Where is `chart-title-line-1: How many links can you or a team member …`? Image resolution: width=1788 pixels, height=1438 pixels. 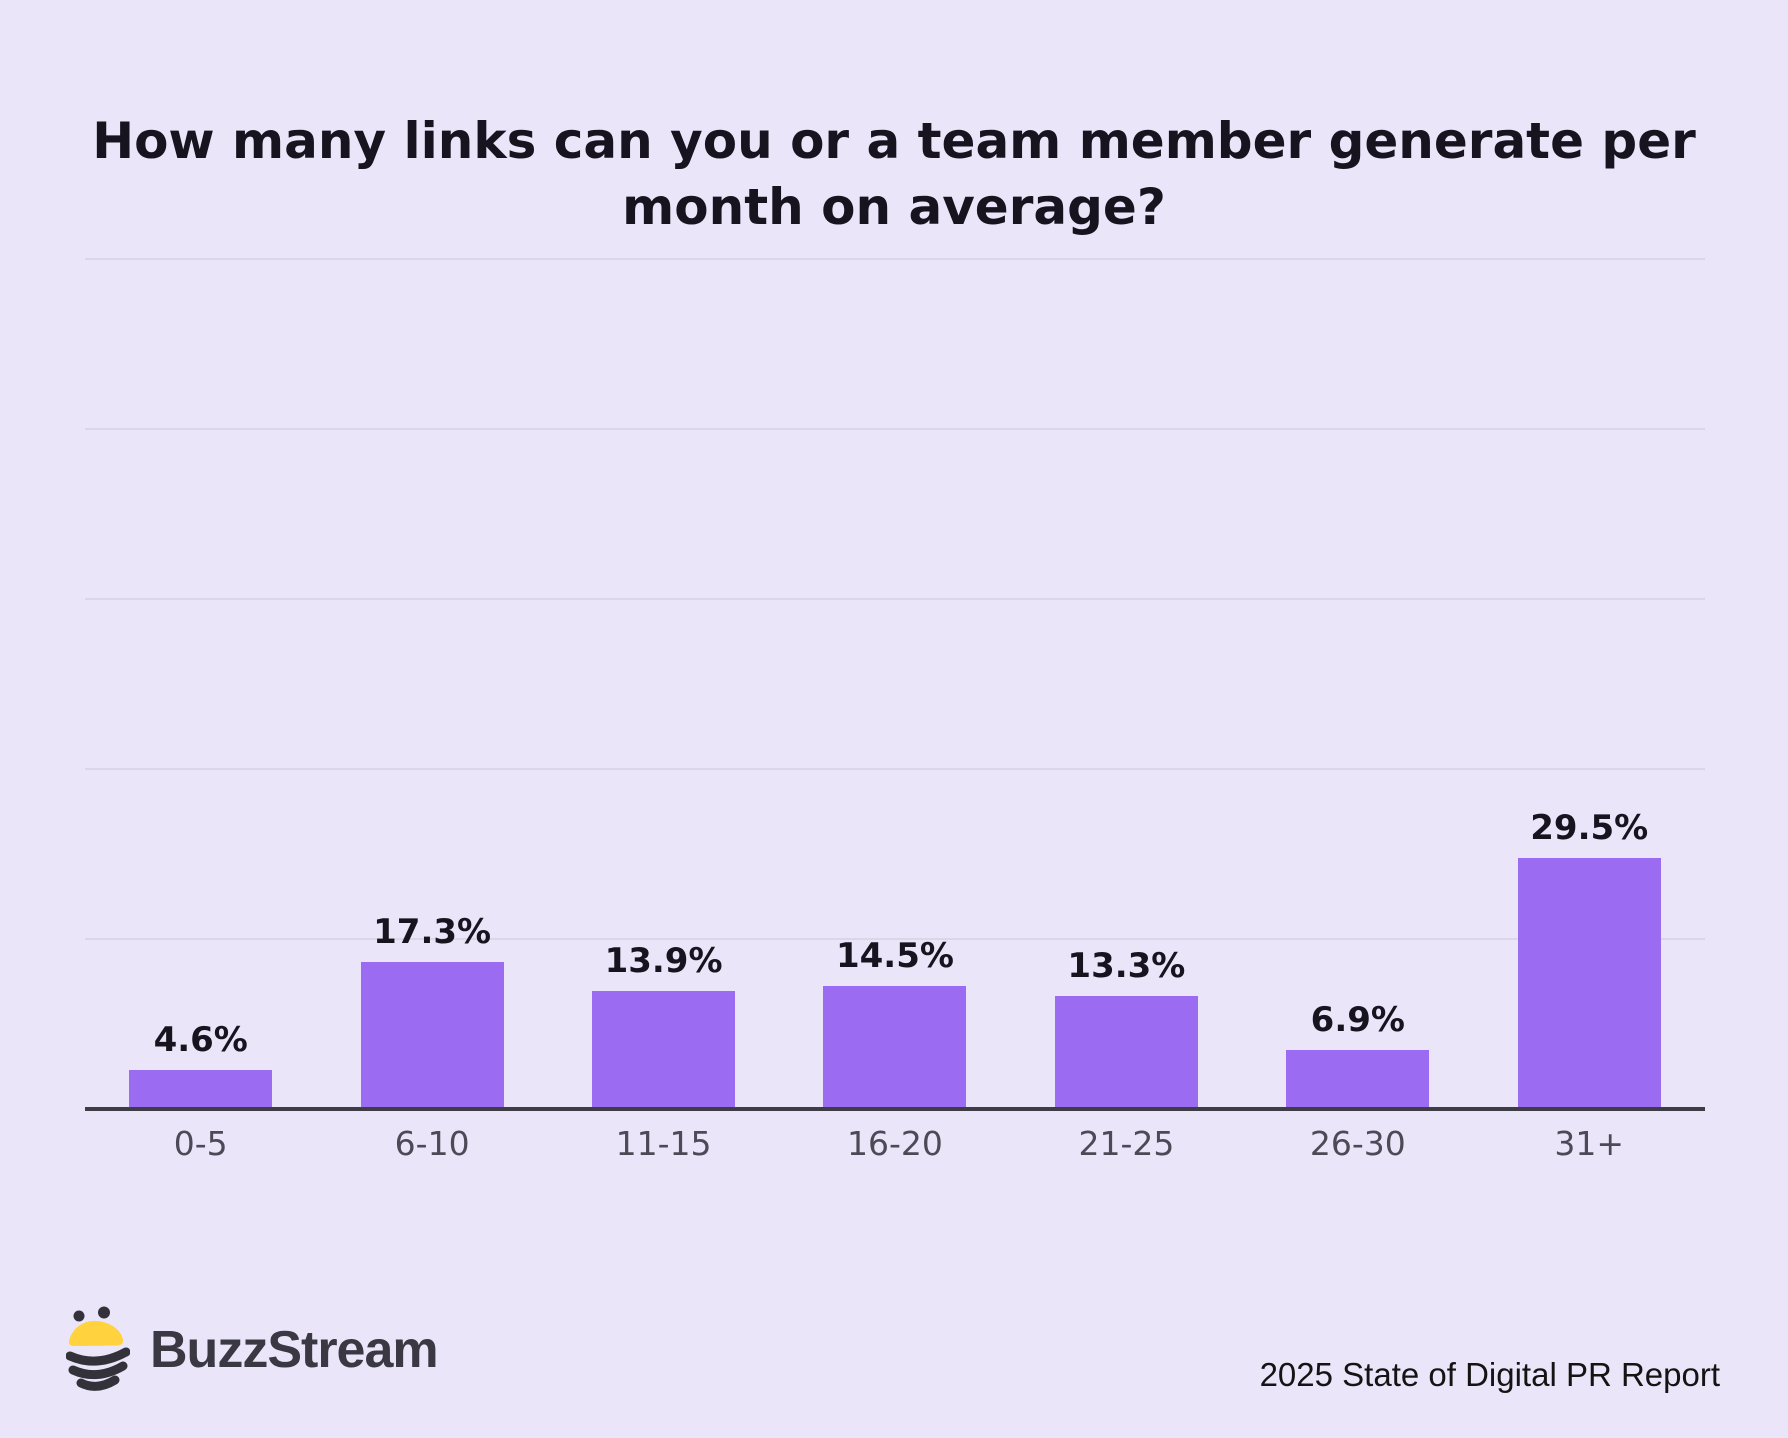
chart-title-line-1: How many links can you or a team member … is located at coordinates (894, 140).